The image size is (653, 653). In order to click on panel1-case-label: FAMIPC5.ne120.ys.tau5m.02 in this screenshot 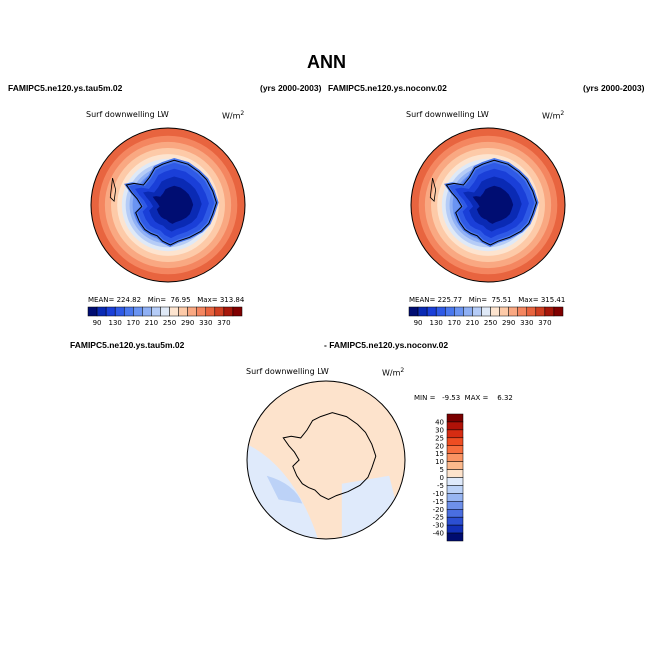, I will do `click(65, 88)`.